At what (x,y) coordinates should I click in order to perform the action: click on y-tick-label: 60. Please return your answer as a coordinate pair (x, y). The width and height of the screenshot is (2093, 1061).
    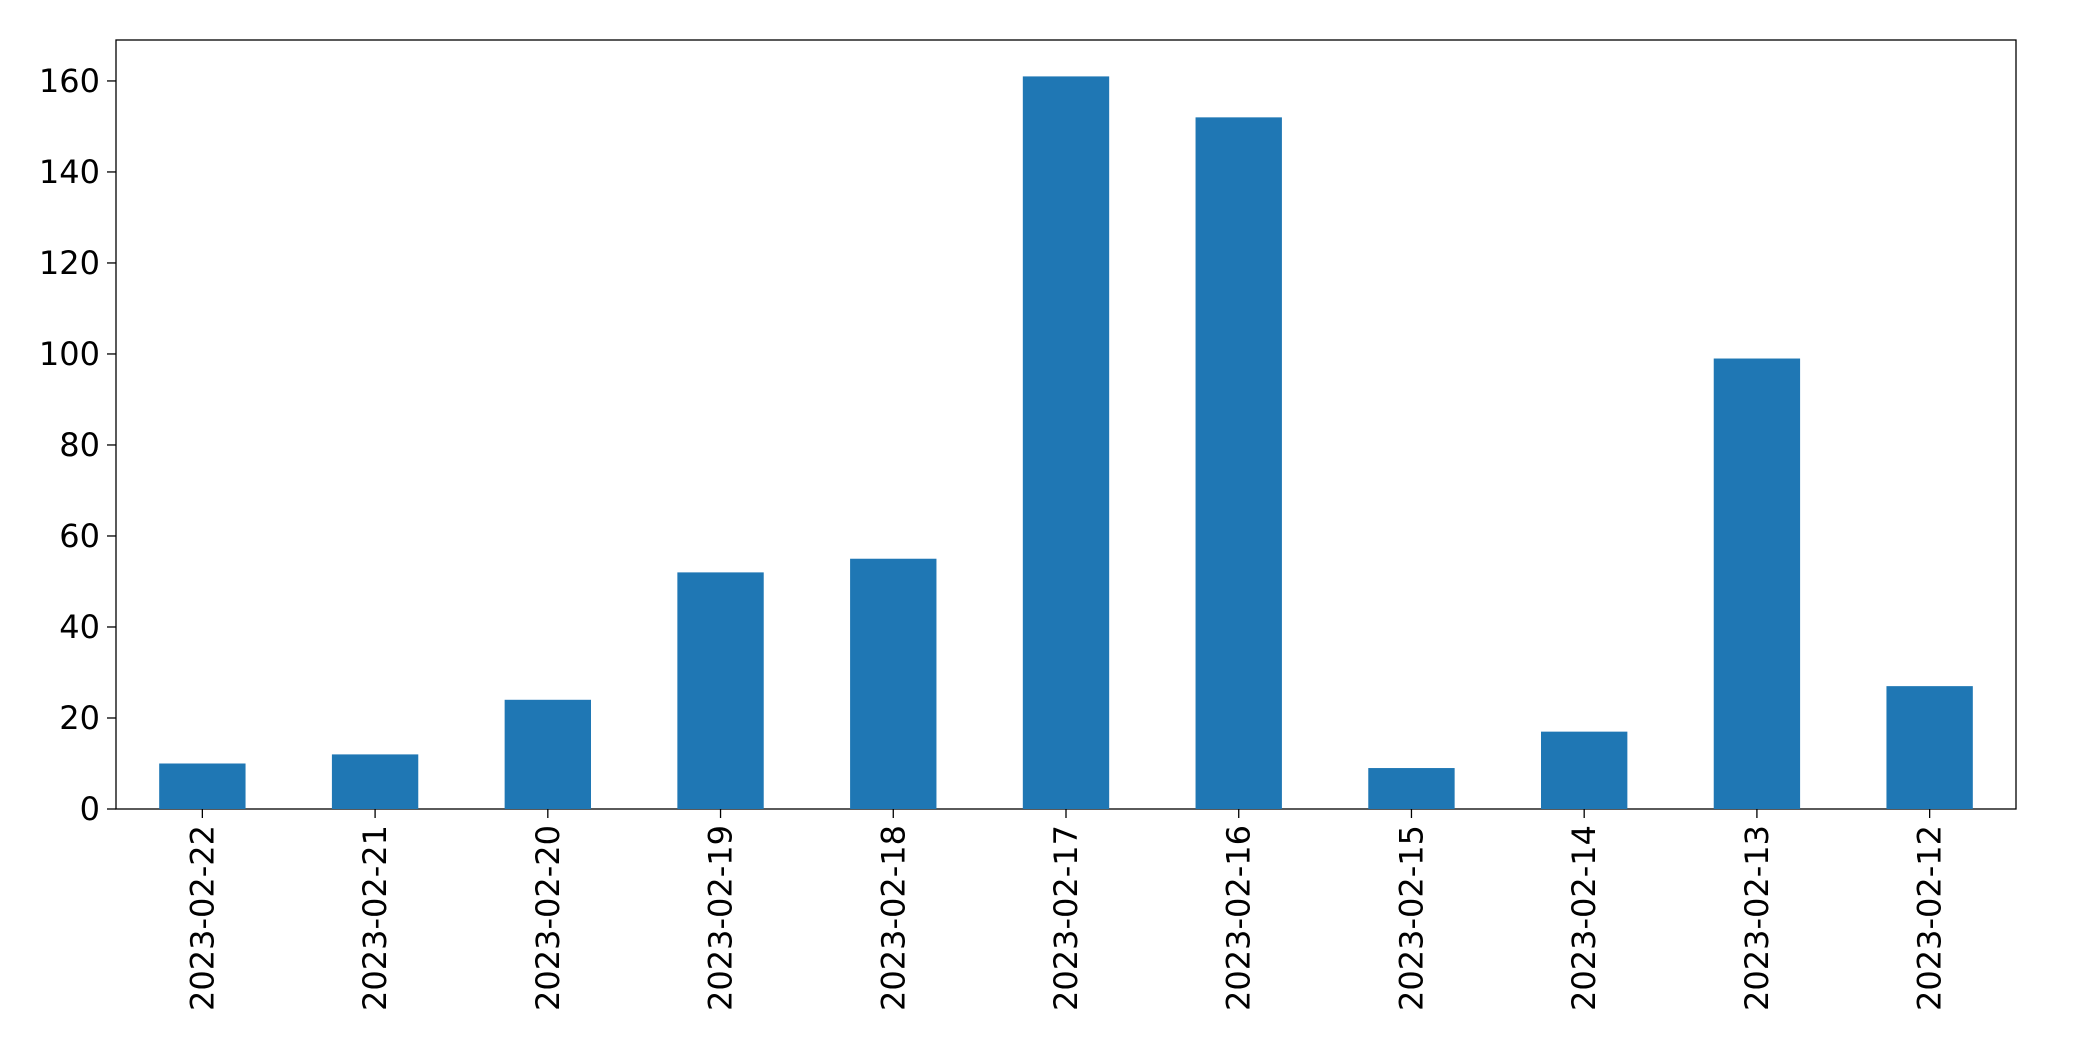
    Looking at the image, I should click on (79, 536).